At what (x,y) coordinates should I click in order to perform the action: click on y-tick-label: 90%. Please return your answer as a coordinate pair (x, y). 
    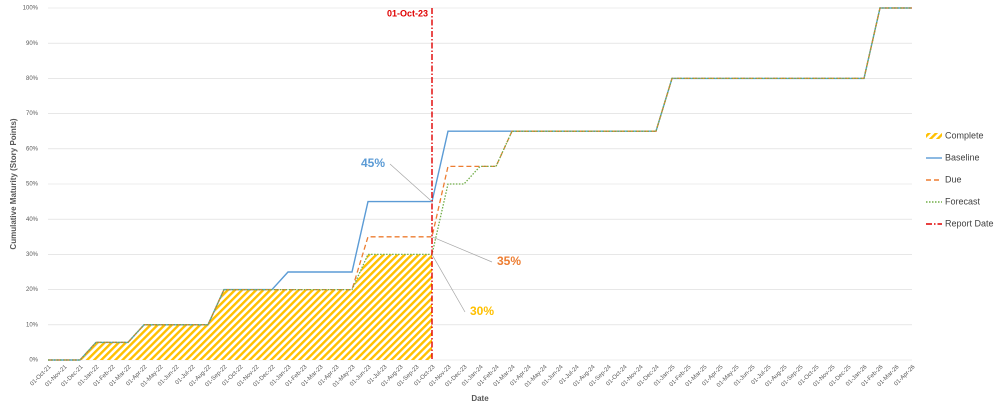
    Looking at the image, I should click on (32, 44).